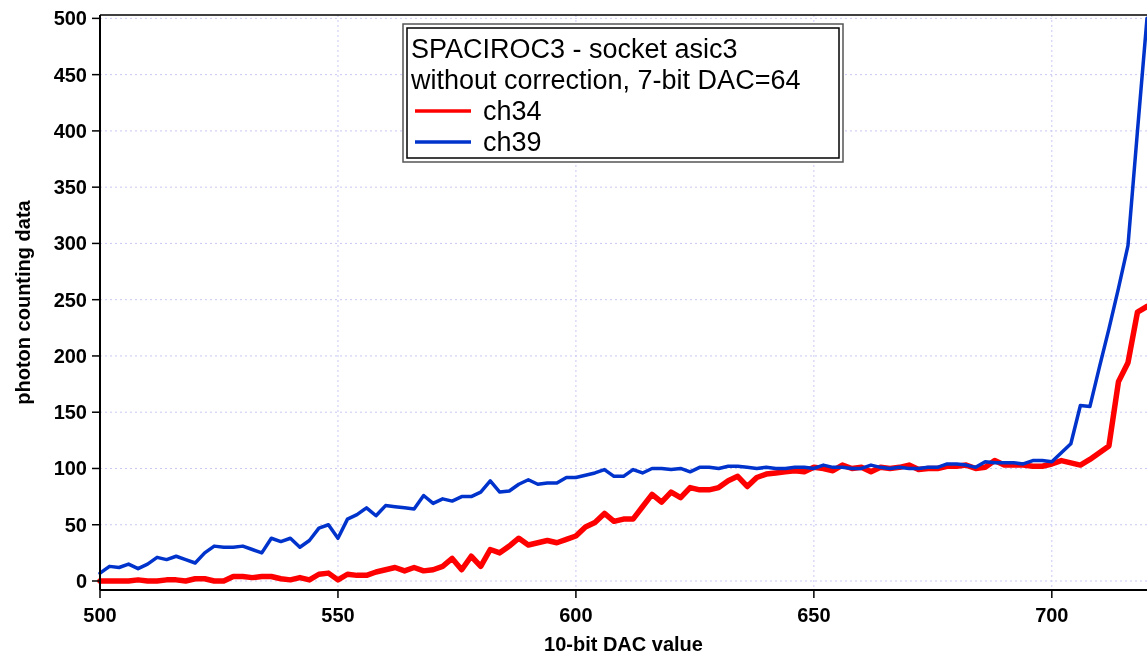 The height and width of the screenshot is (656, 1147). What do you see at coordinates (814, 615) in the screenshot?
I see `x-tick-label: 650` at bounding box center [814, 615].